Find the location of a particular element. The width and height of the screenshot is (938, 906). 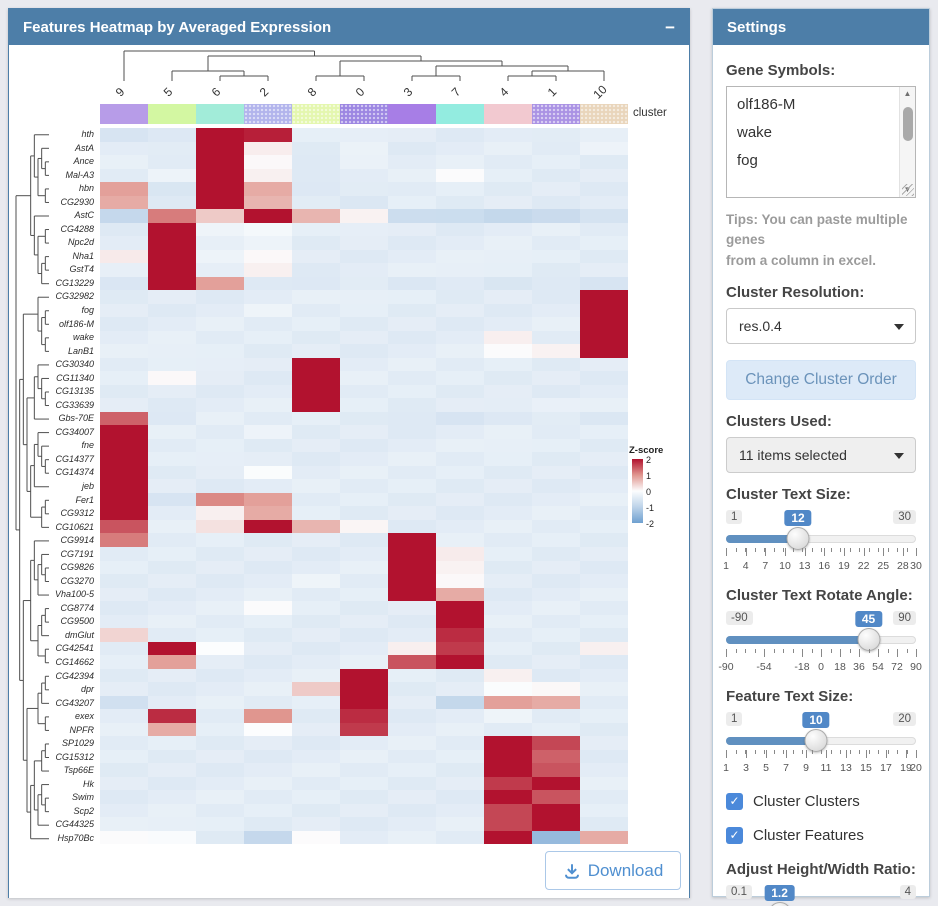

cluster-text-rotate-angle-slider: -90 90 45 -90 -54 -18 0 18 36 54 72 90 is located at coordinates (820, 642).